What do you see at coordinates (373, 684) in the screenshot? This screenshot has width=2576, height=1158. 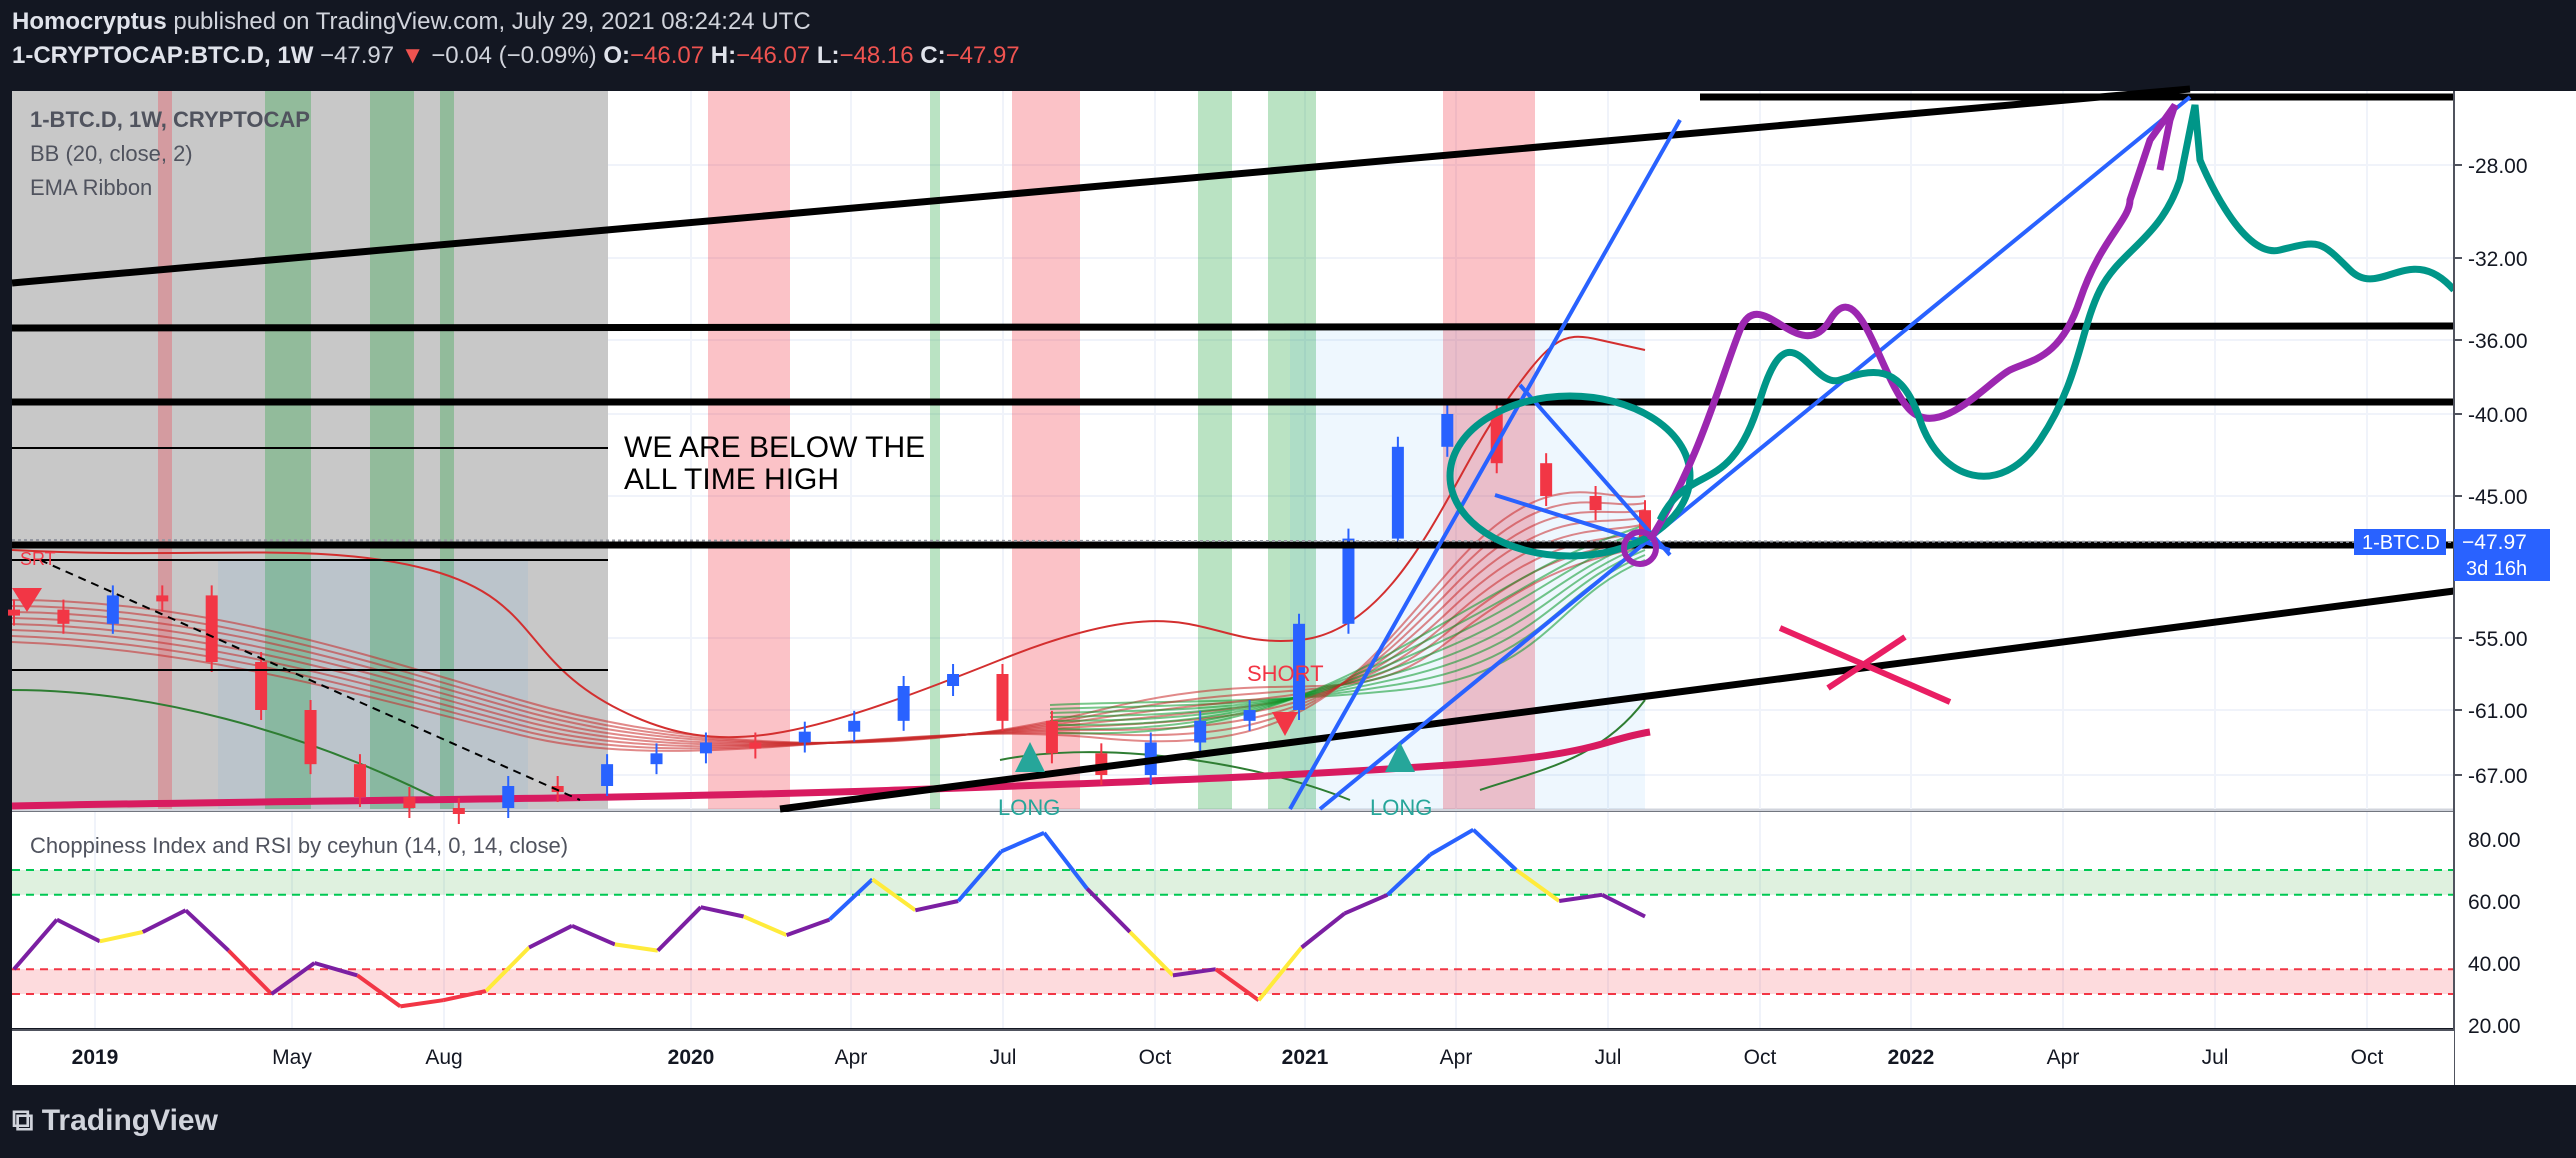 I see `bb-fill` at bounding box center [373, 684].